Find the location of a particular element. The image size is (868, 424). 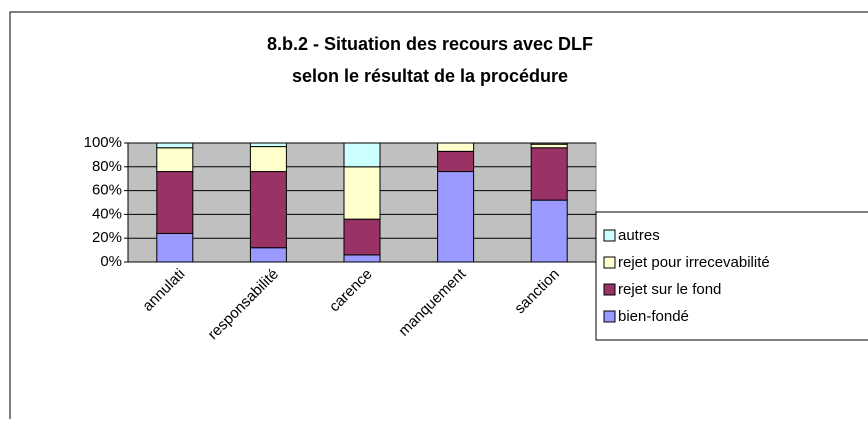

y-tick-label: 20% is located at coordinates (107, 237).